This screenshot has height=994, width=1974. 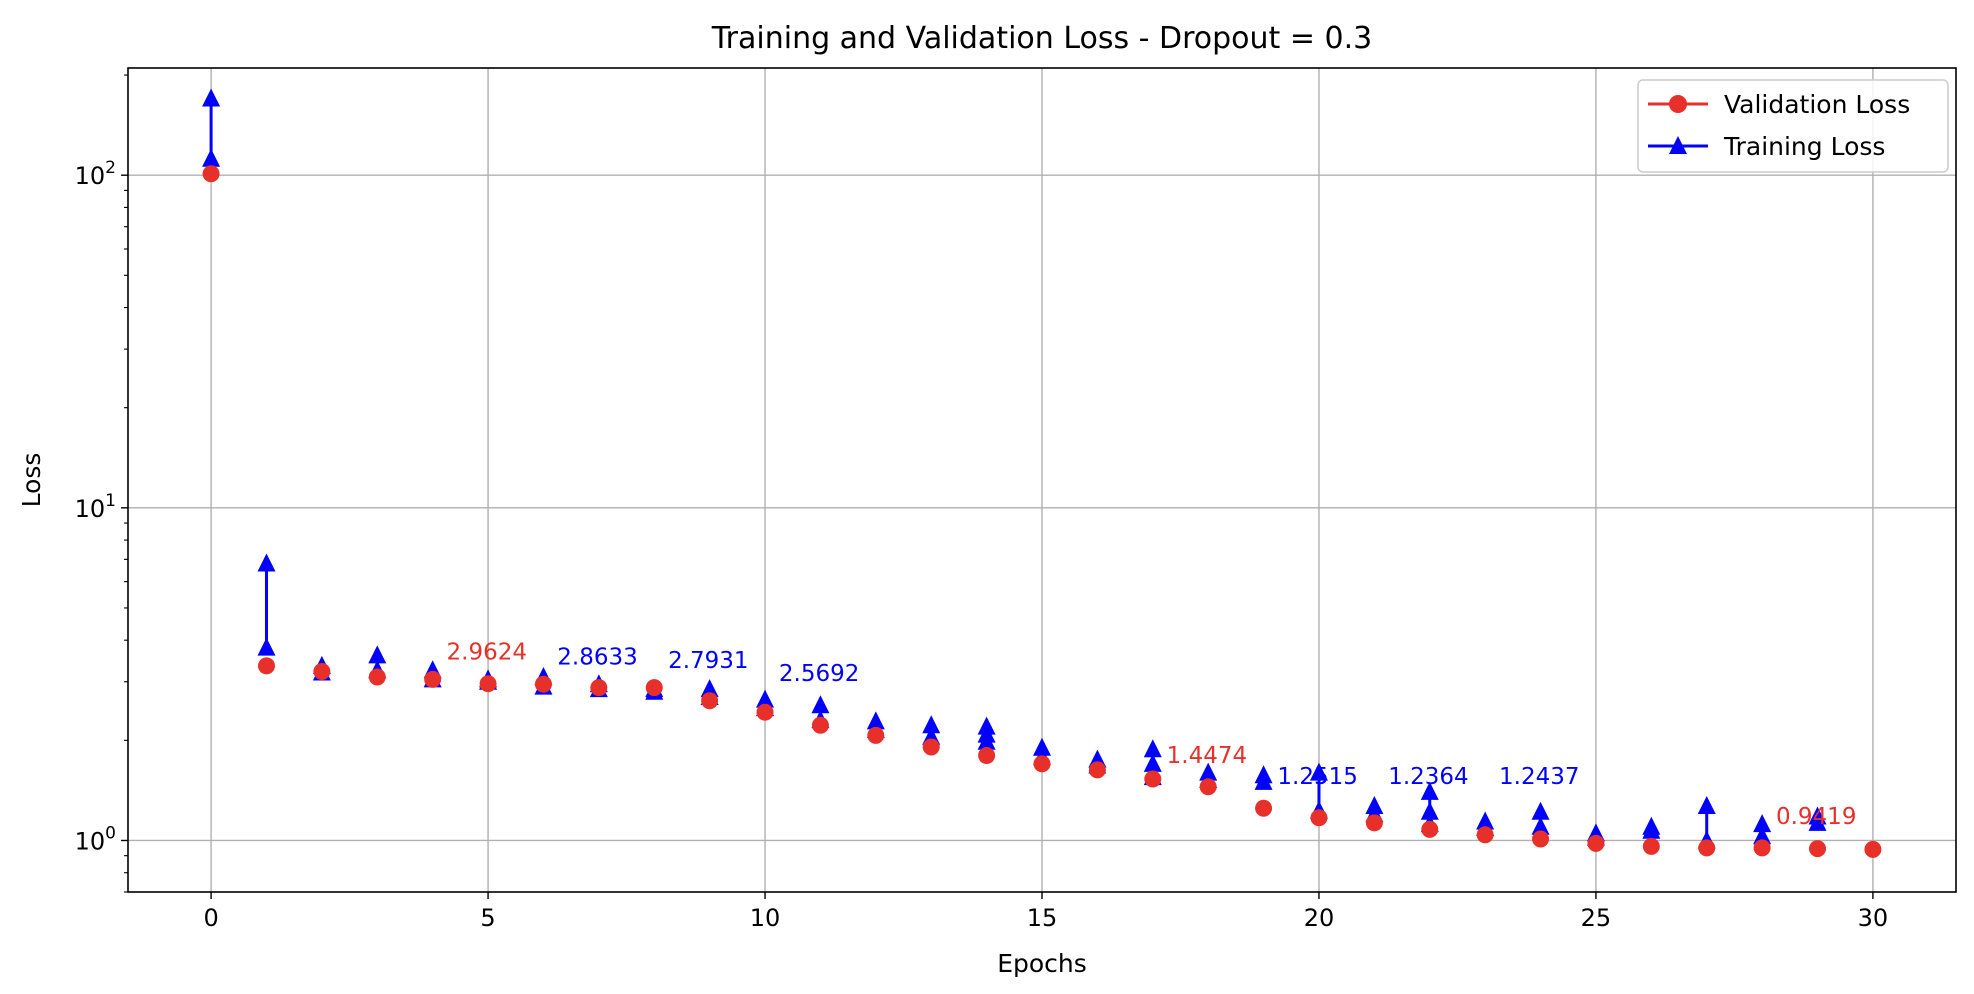 I want to click on y-tick-label: 10², so click(x=95, y=174).